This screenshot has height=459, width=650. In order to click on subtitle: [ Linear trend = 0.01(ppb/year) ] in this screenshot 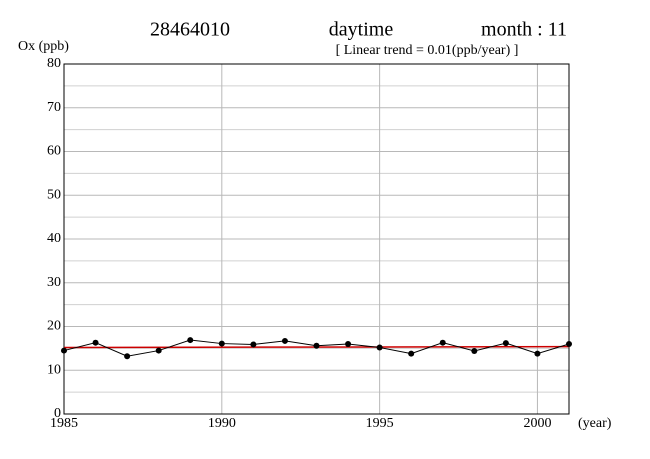, I will do `click(427, 50)`.